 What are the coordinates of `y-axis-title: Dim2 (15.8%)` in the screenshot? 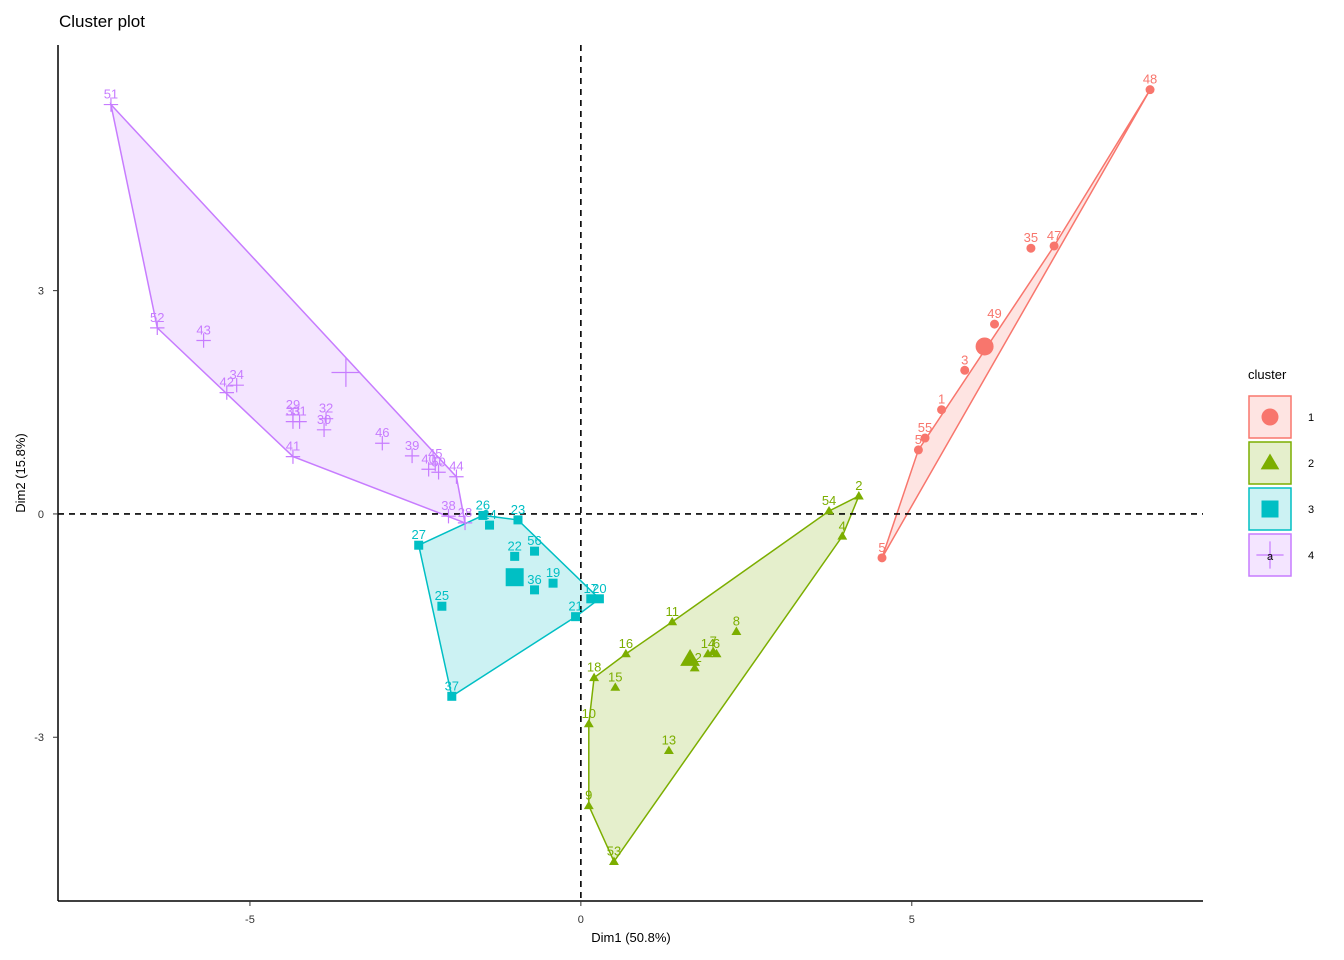 It's located at (20, 472).